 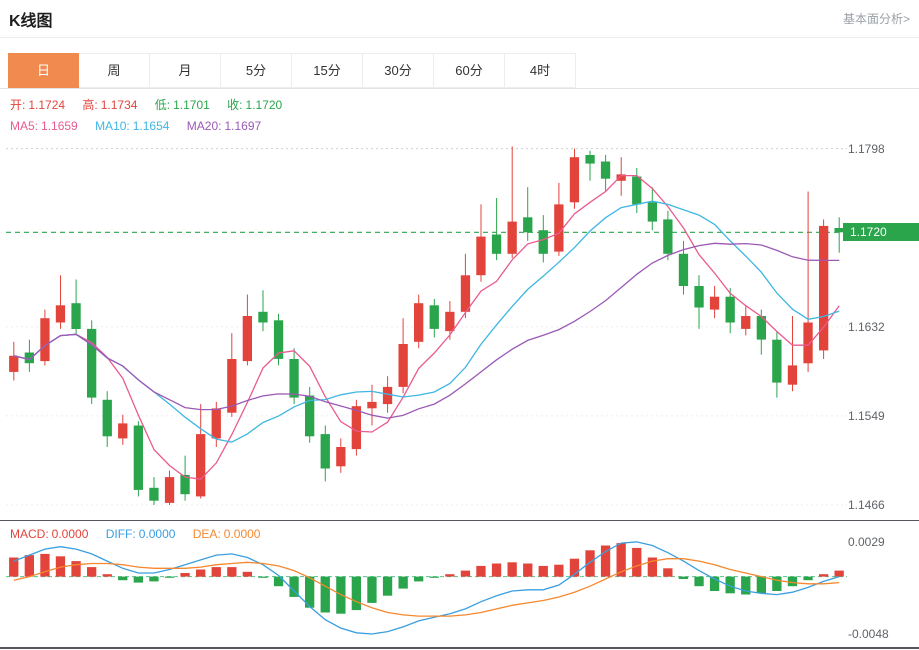 I want to click on period-tabs: 日周月 5分 15分 30分 60分 4时, so click(x=292, y=70).